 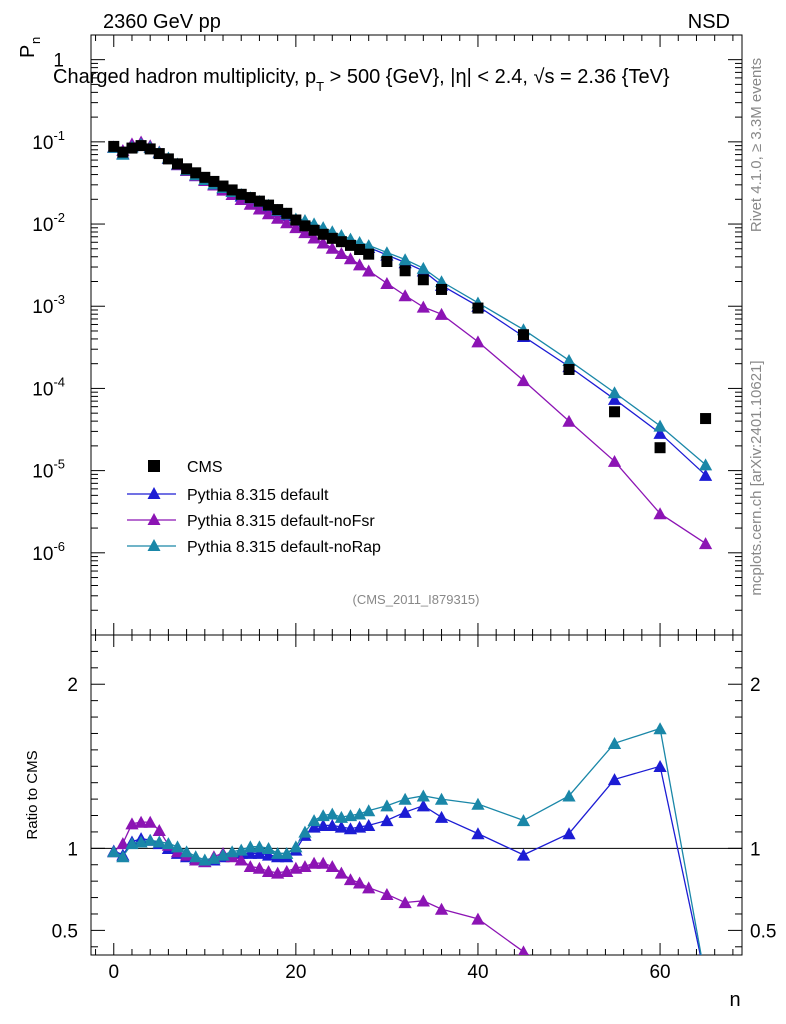 What do you see at coordinates (162, 22) in the screenshot?
I see `energy-label: 2360 GeV pp` at bounding box center [162, 22].